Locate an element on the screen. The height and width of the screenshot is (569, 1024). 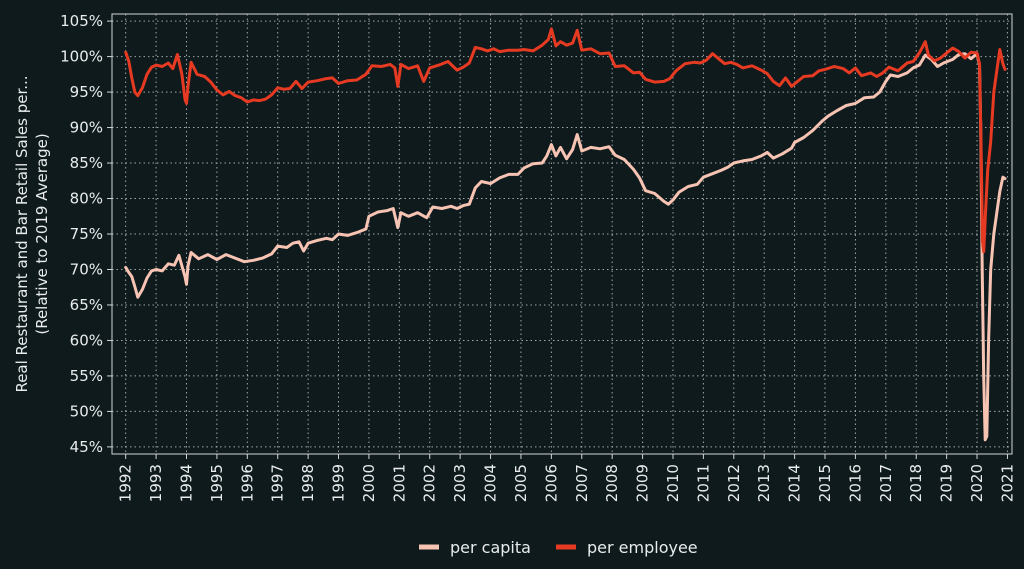
x-tick-label: 1993 is located at coordinates (156, 483).